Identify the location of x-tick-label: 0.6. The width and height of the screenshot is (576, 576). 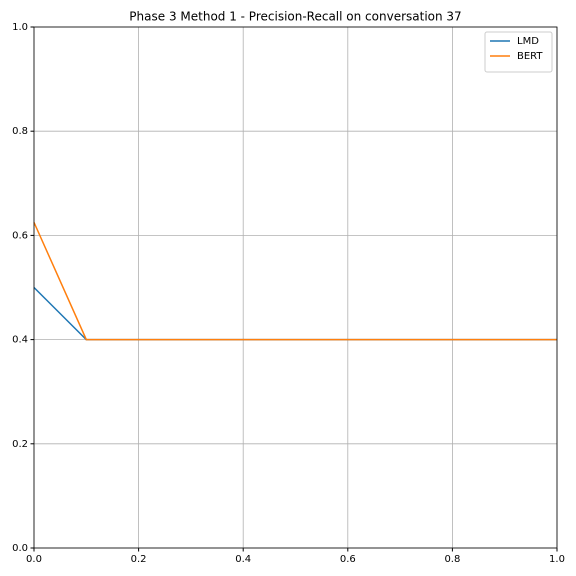
(348, 559).